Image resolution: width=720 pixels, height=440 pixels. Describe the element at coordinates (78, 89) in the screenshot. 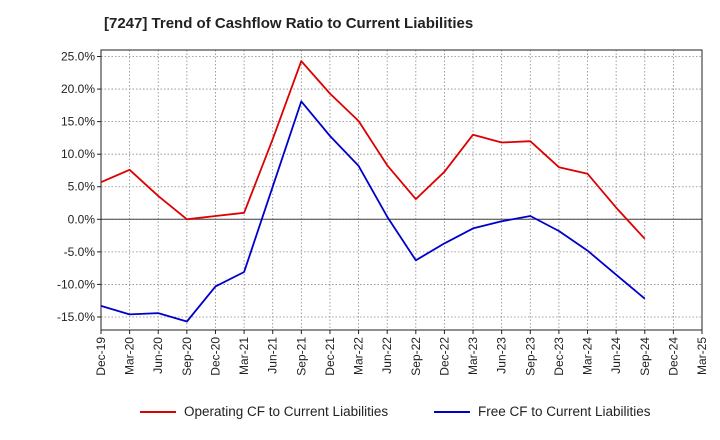

I see `y-tick-label: 20.0%` at that location.